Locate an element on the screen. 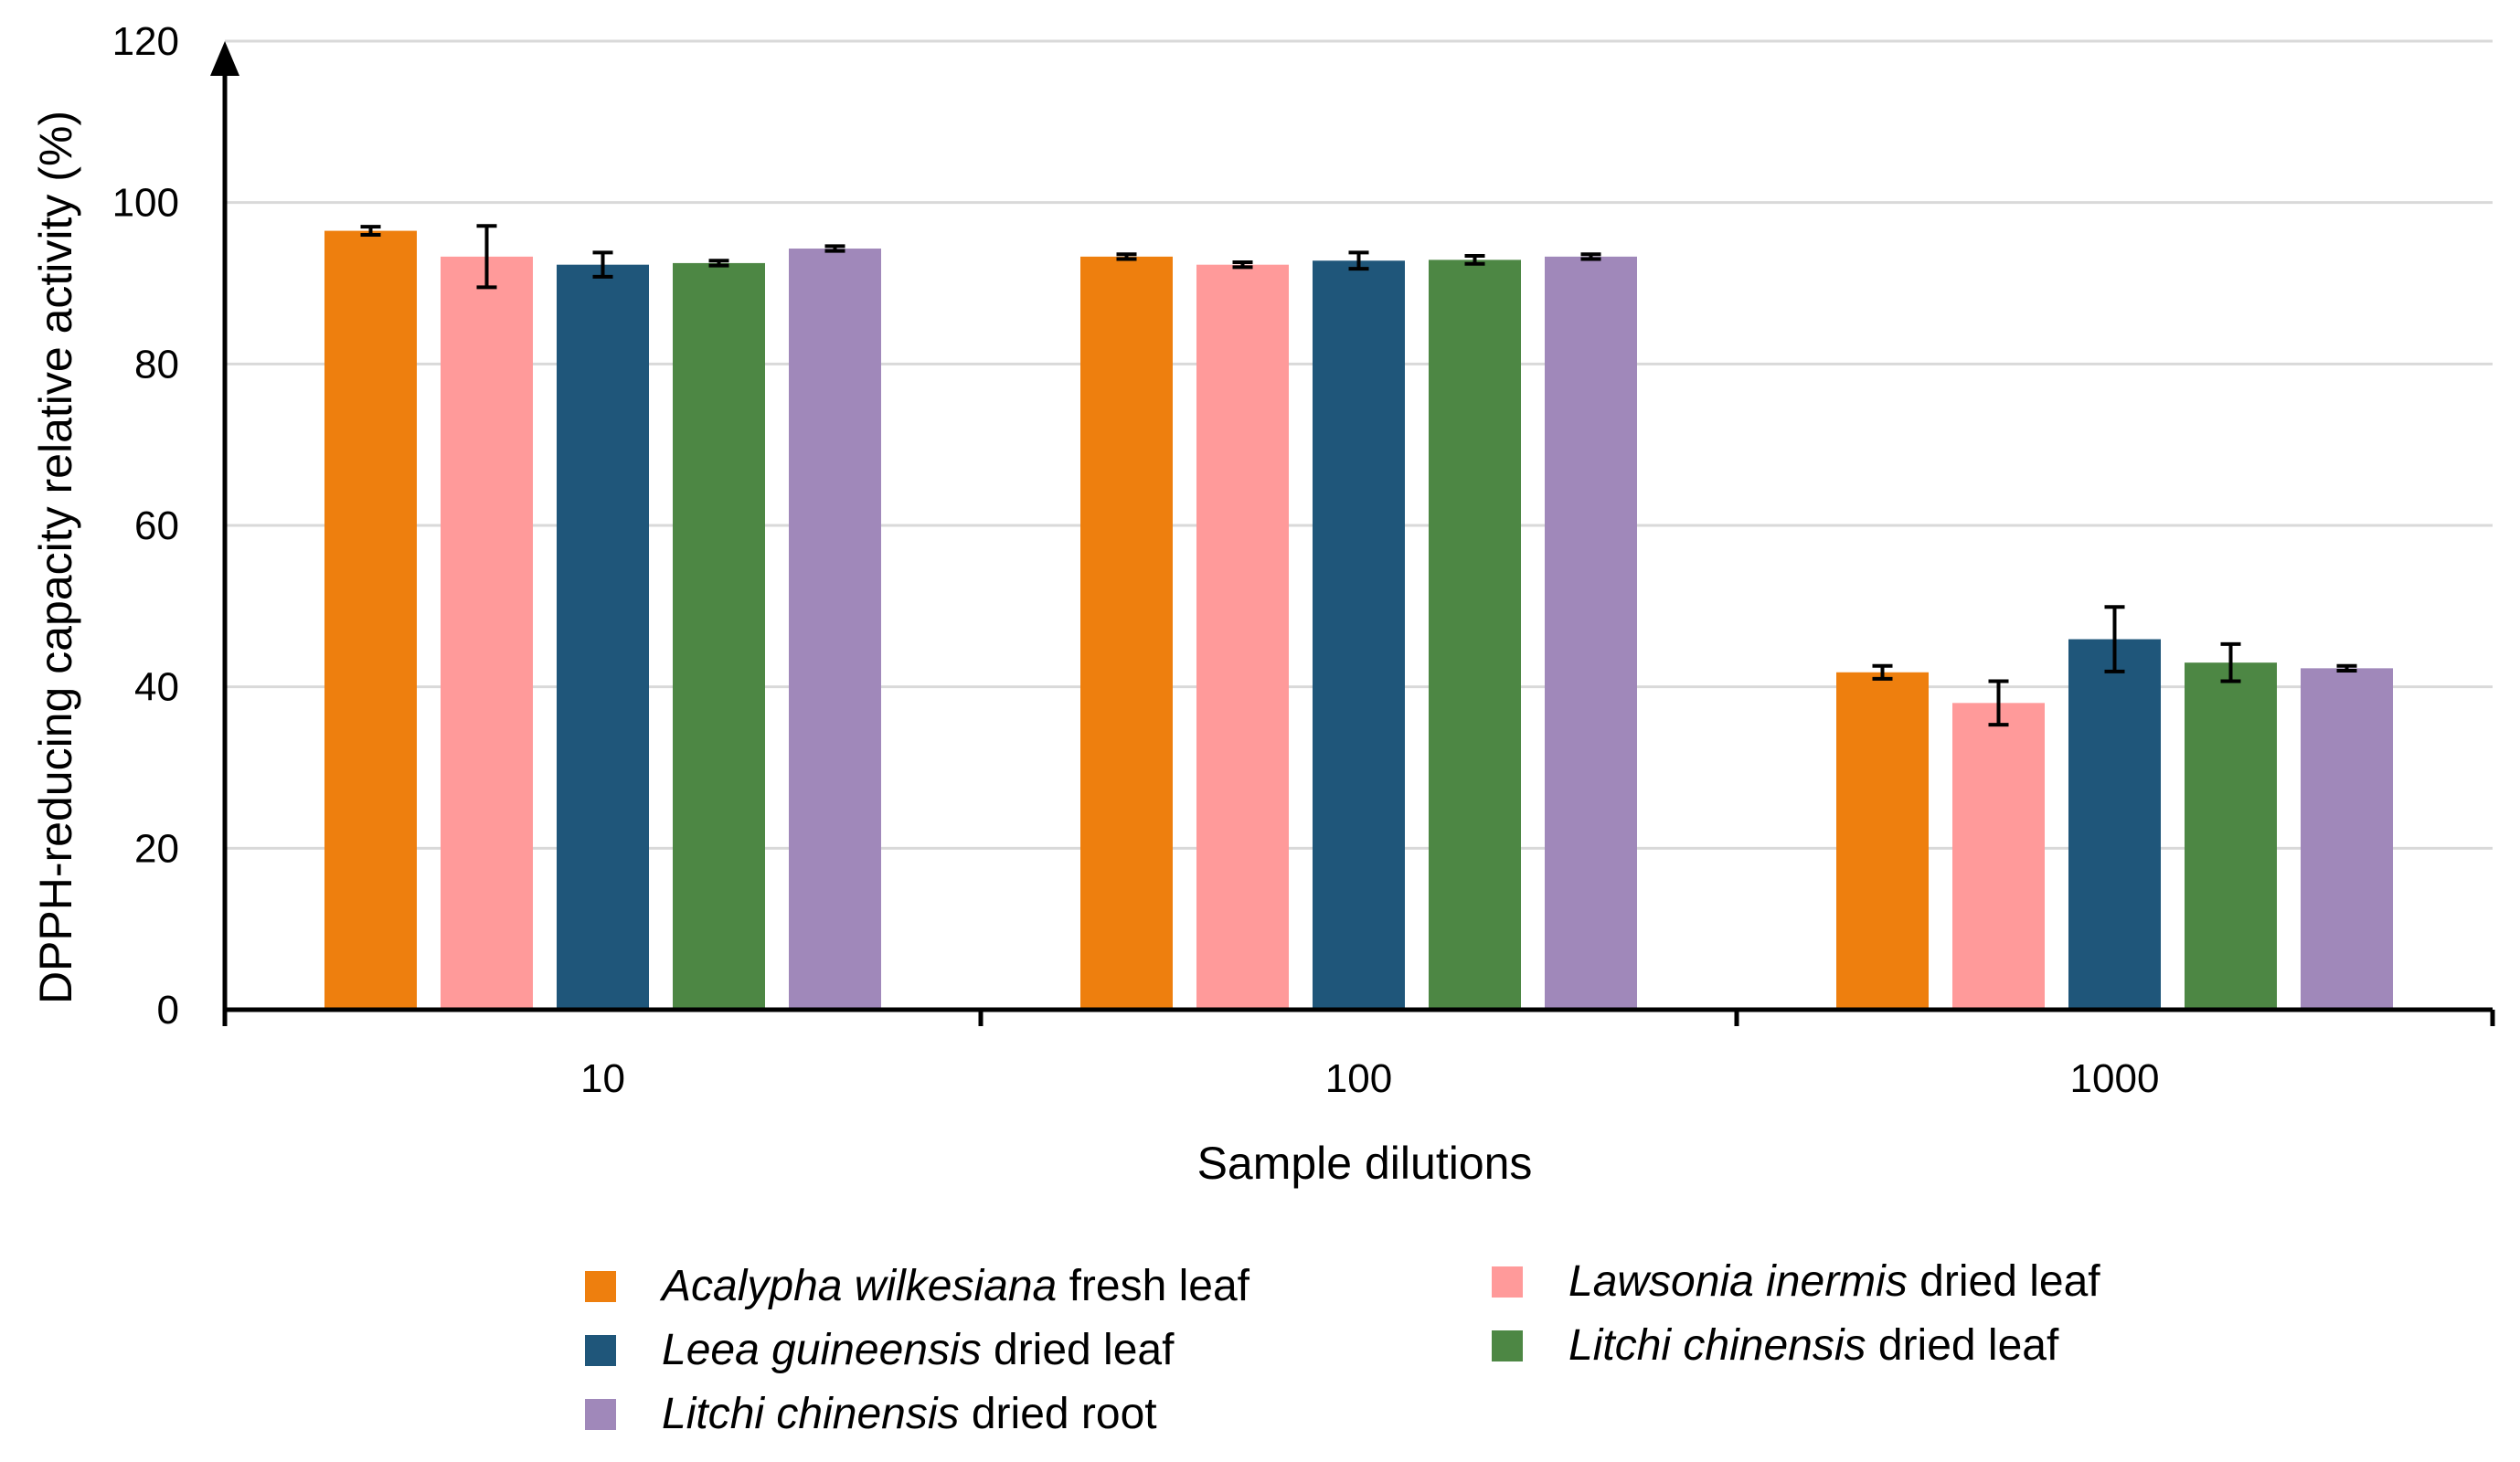 The image size is (2520, 1462). x-tick-label: 100 is located at coordinates (1359, 1078).